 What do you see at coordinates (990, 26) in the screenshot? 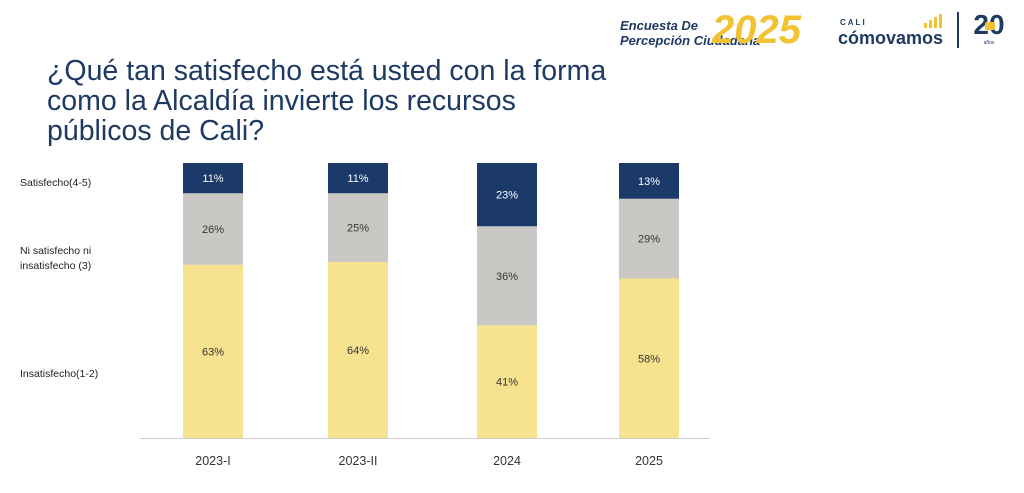
I see `anniversary-badge-icon` at bounding box center [990, 26].